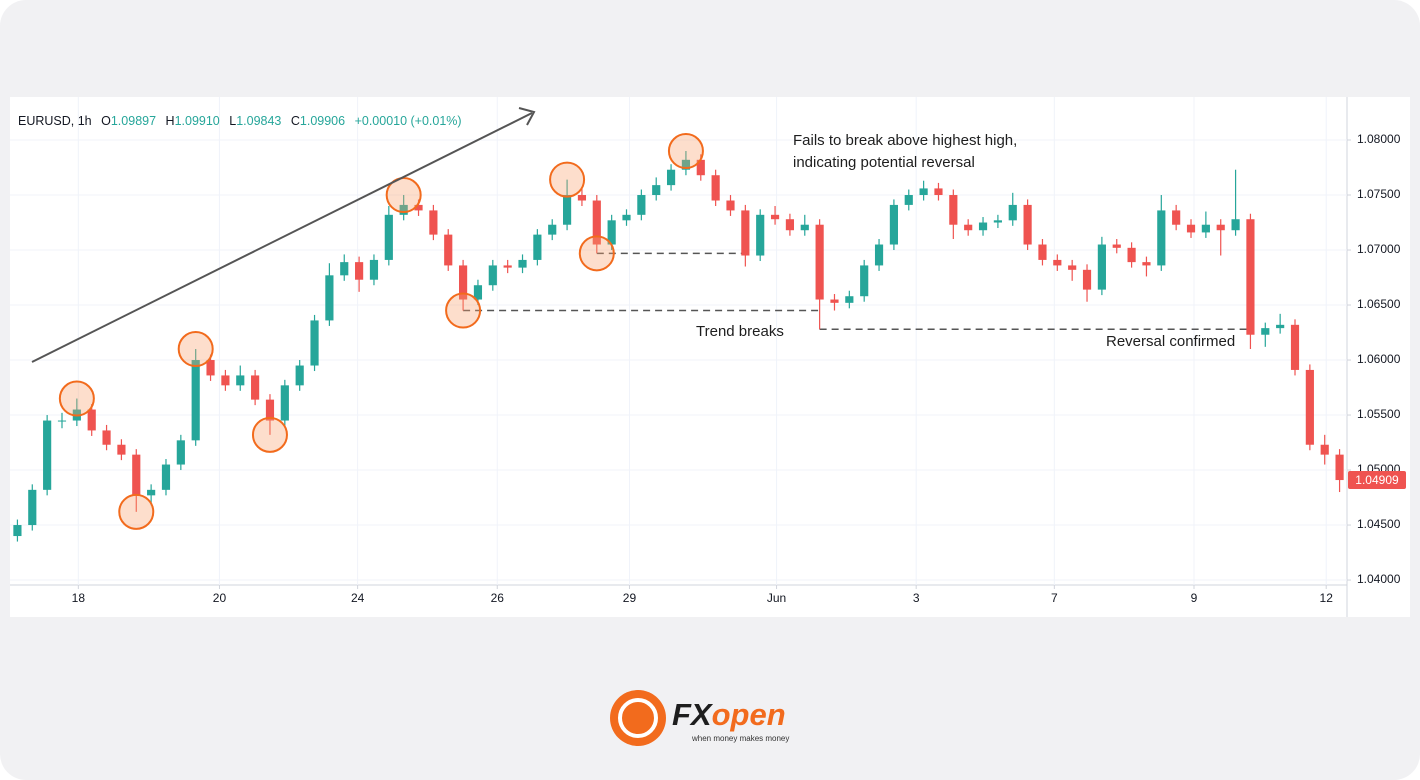 Image resolution: width=1420 pixels, height=780 pixels. Describe the element at coordinates (1170, 341) in the screenshot. I see `reversal-note: Reversal confirmed` at that location.